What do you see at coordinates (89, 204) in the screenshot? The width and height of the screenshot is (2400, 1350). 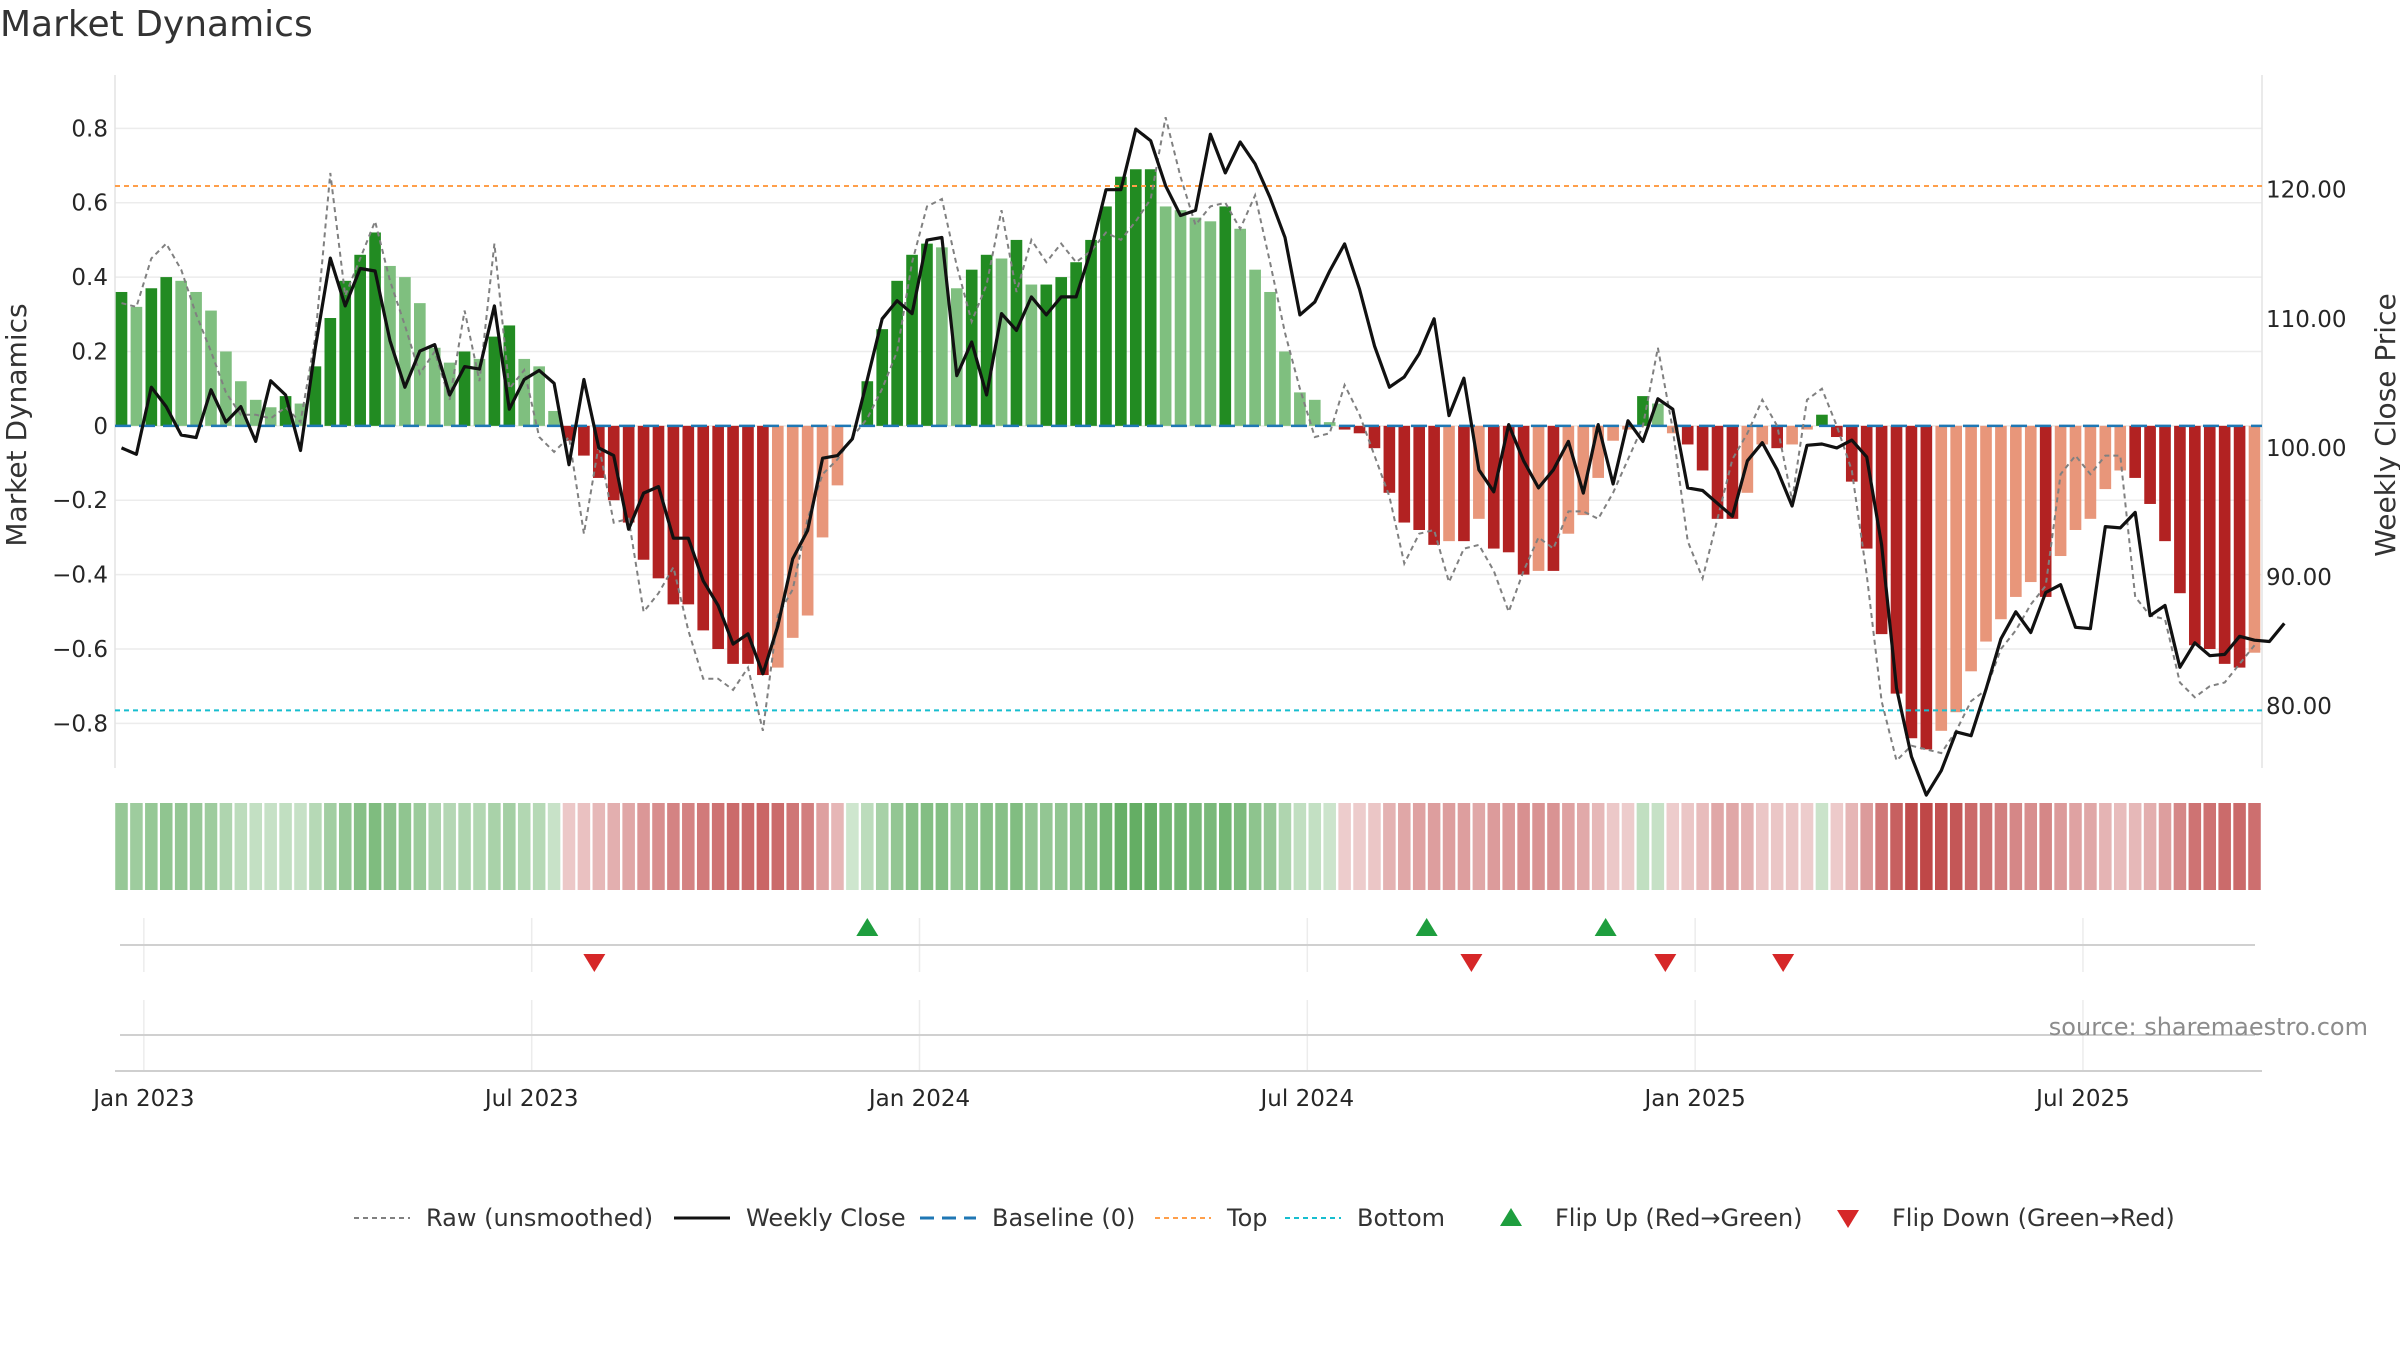 I see `left-tick-label: 0.6` at bounding box center [89, 204].